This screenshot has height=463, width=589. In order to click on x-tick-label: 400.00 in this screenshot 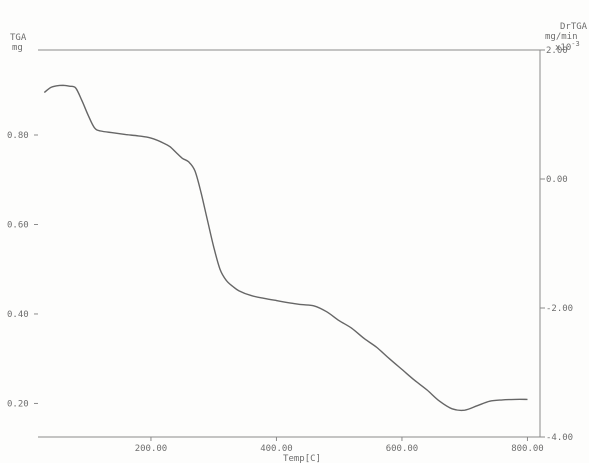, I will do `click(276, 449)`.